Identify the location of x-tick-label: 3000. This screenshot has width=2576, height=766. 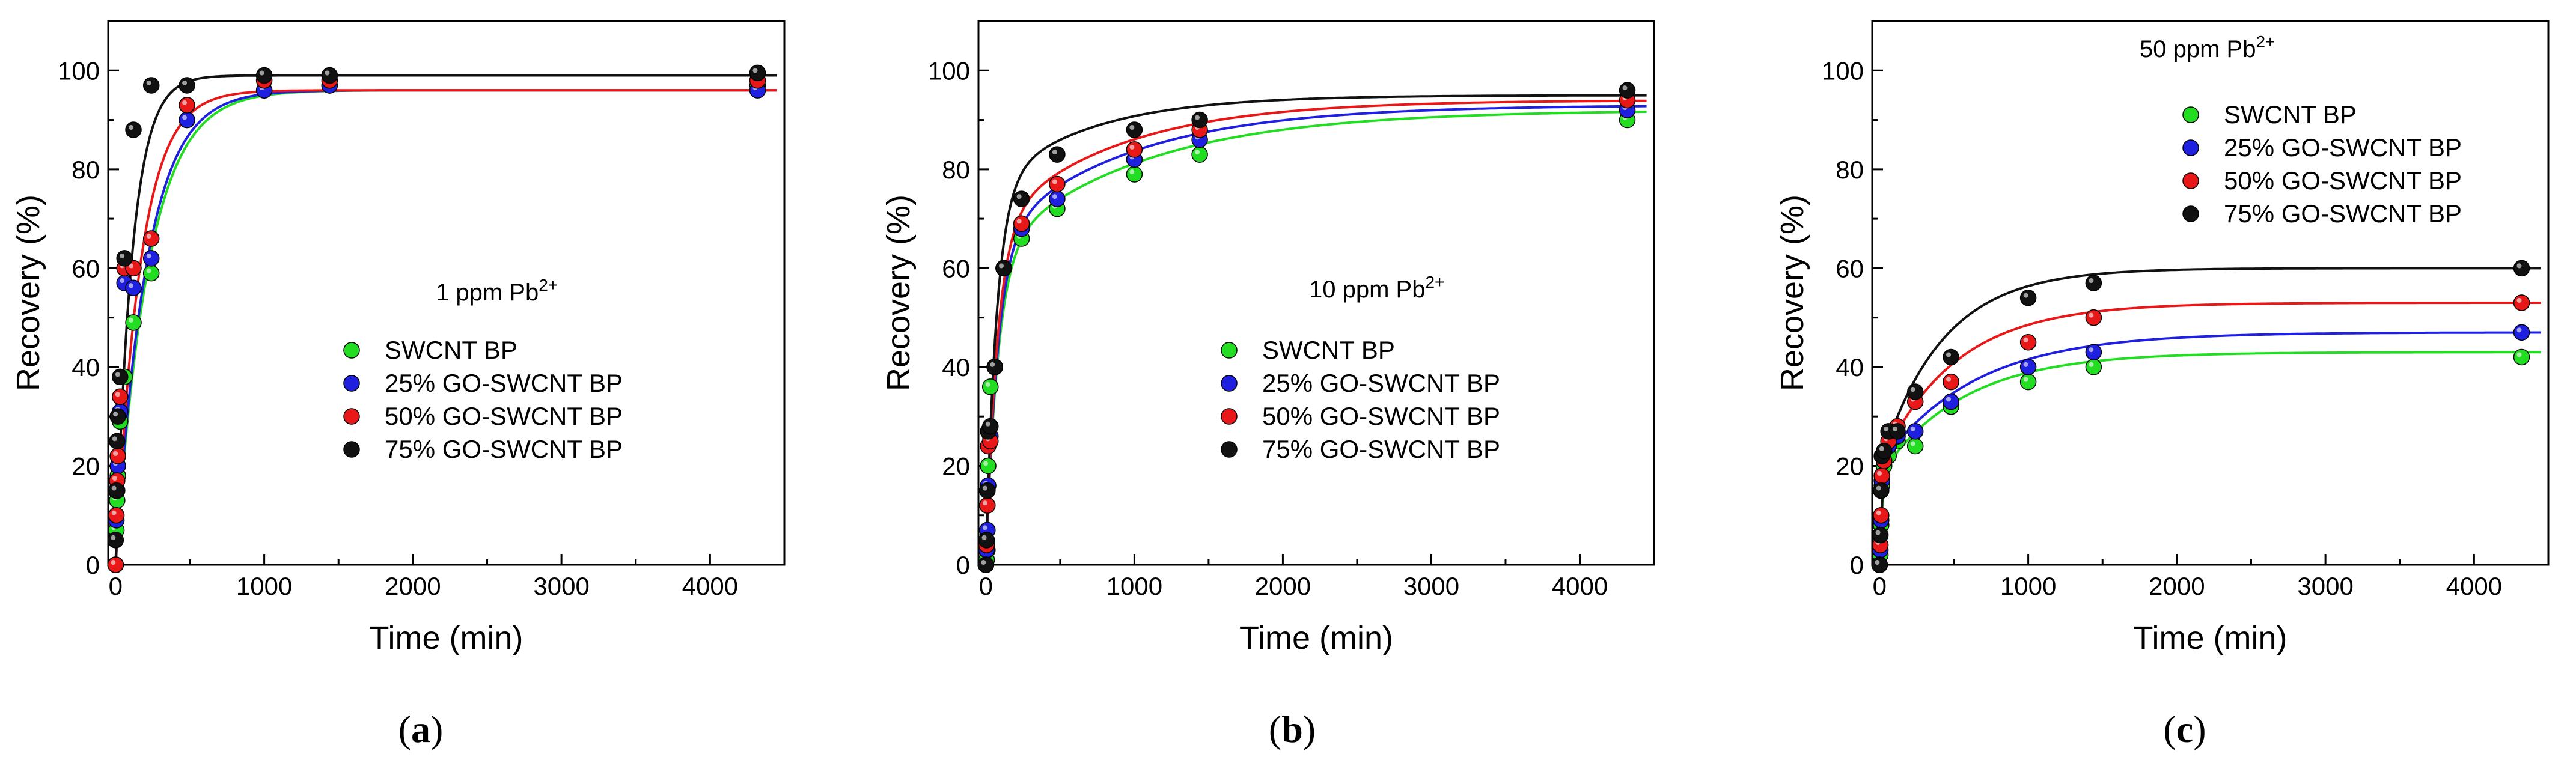
(2325, 586).